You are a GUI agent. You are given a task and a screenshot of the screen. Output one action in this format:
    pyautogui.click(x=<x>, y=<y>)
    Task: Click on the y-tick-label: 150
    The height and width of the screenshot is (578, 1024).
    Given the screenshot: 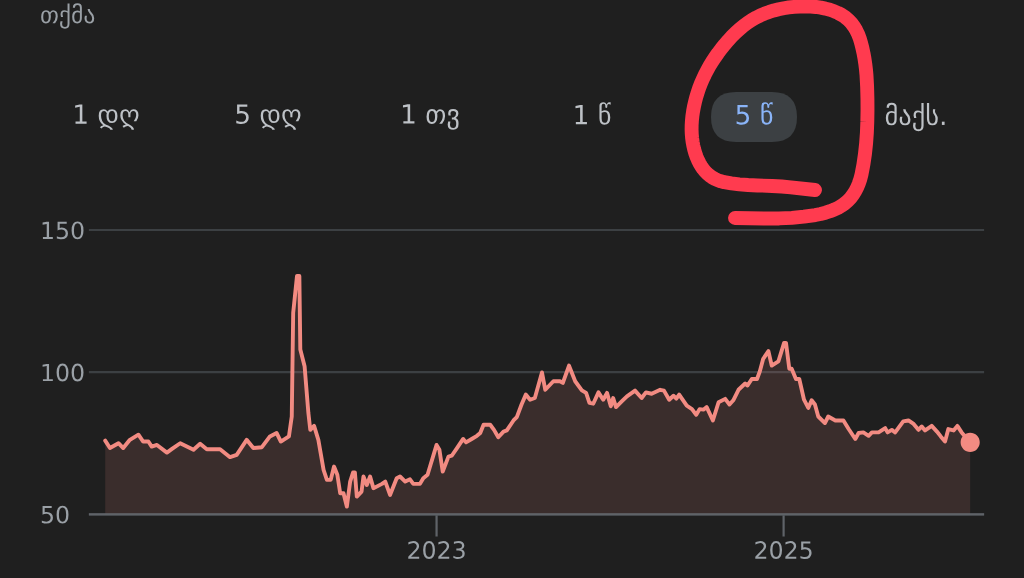 What is the action you would take?
    pyautogui.click(x=63, y=230)
    